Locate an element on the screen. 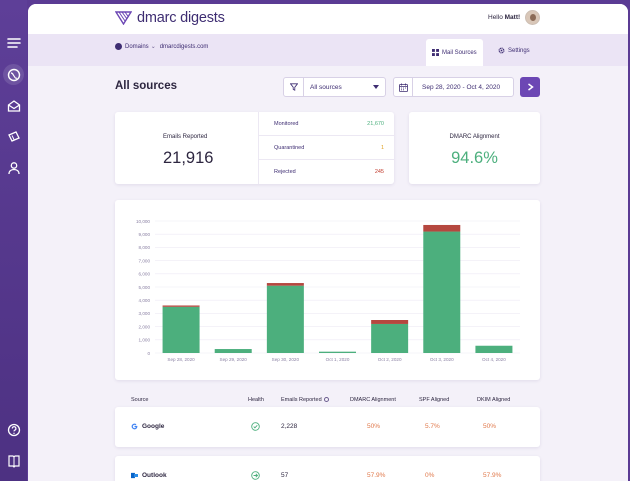  logo-icon is located at coordinates (123, 18).